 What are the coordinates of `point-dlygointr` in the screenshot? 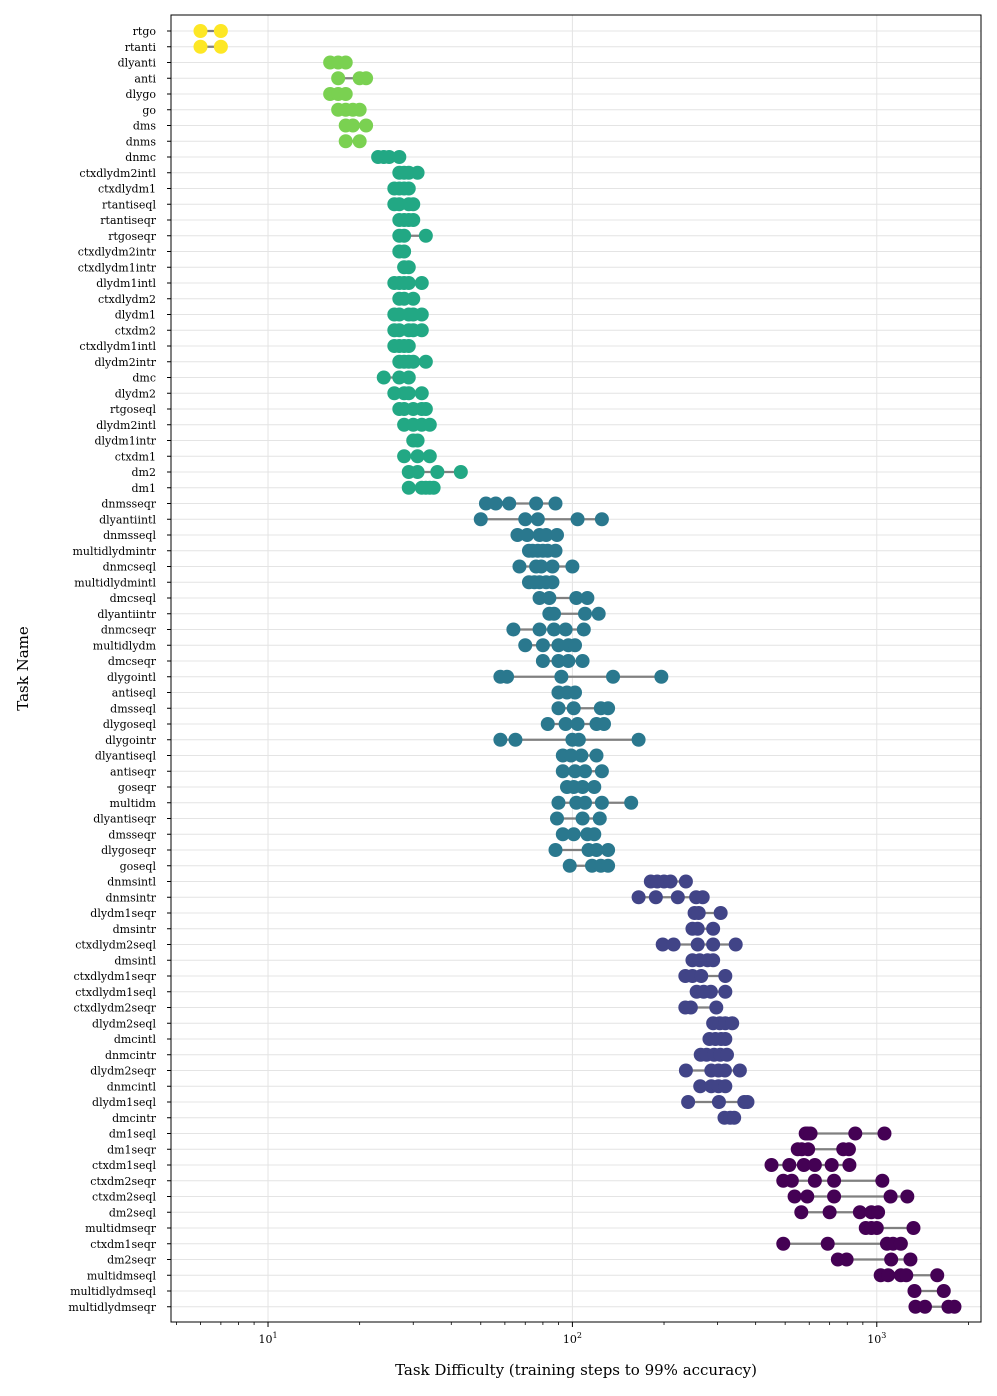 It's located at (515, 739).